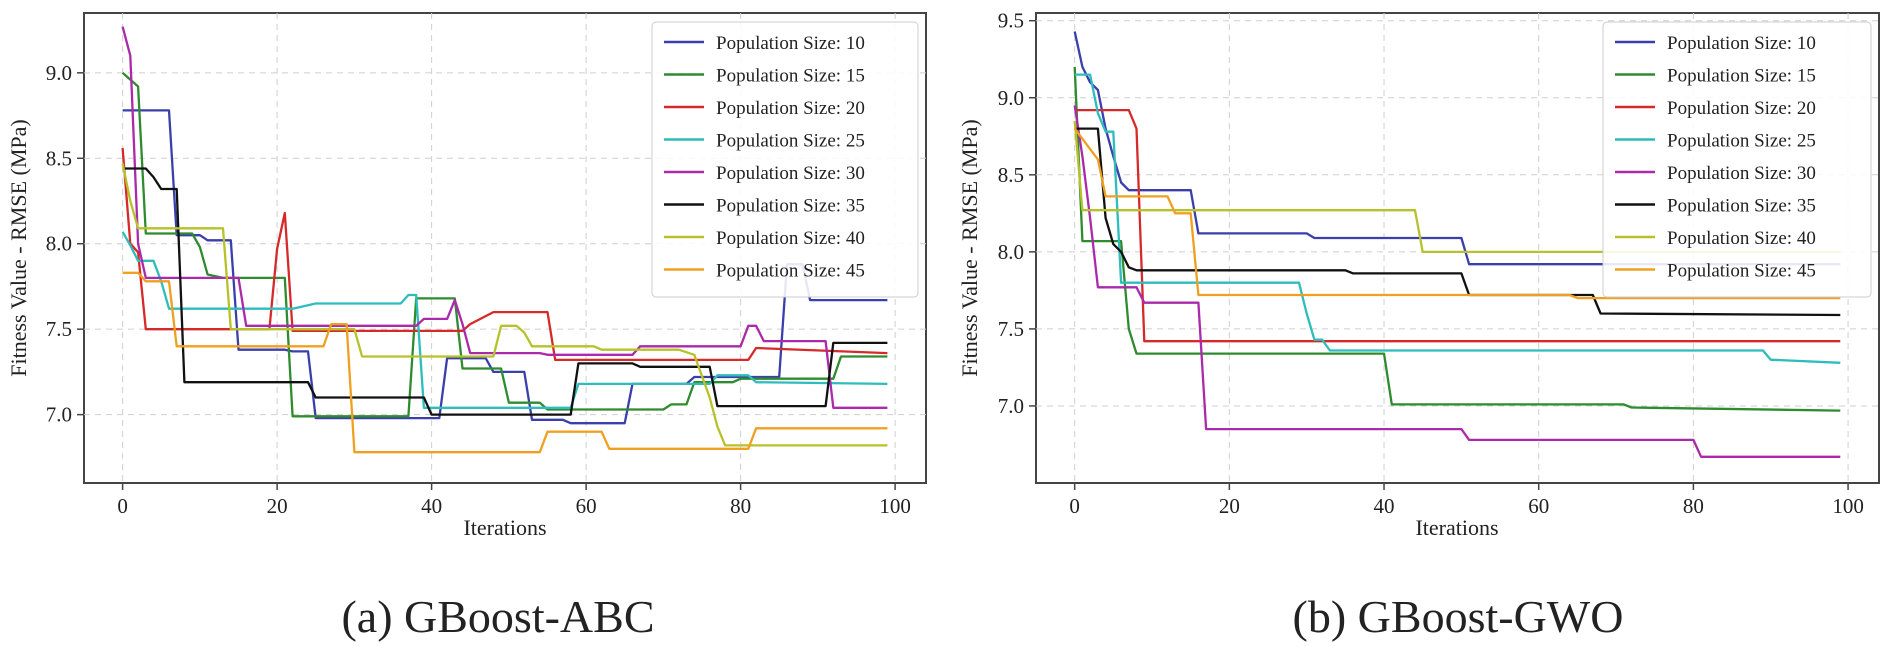 Image resolution: width=1893 pixels, height=647 pixels. What do you see at coordinates (1011, 21) in the screenshot?
I see `y-tick-label: 9.5` at bounding box center [1011, 21].